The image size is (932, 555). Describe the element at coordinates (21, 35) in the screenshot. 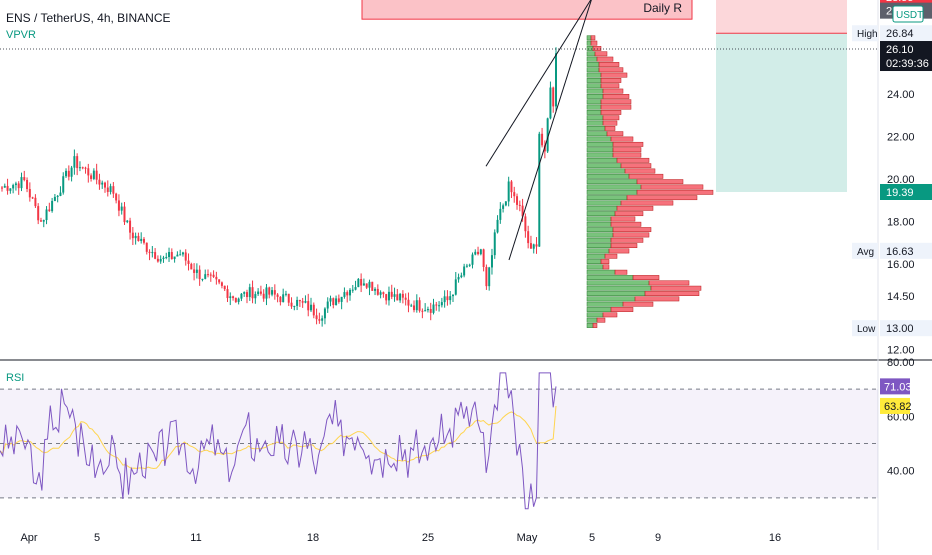

I see `vpvr-label: VPVR` at that location.